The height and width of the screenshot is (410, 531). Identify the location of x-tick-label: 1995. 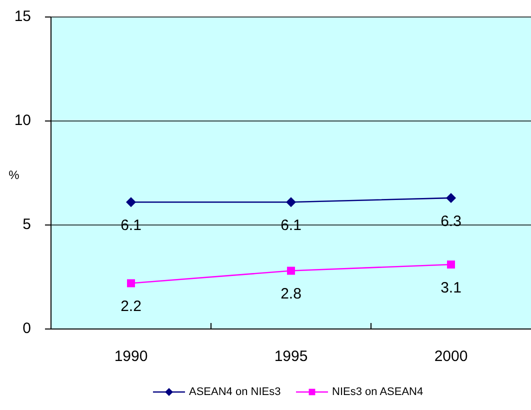
(291, 356).